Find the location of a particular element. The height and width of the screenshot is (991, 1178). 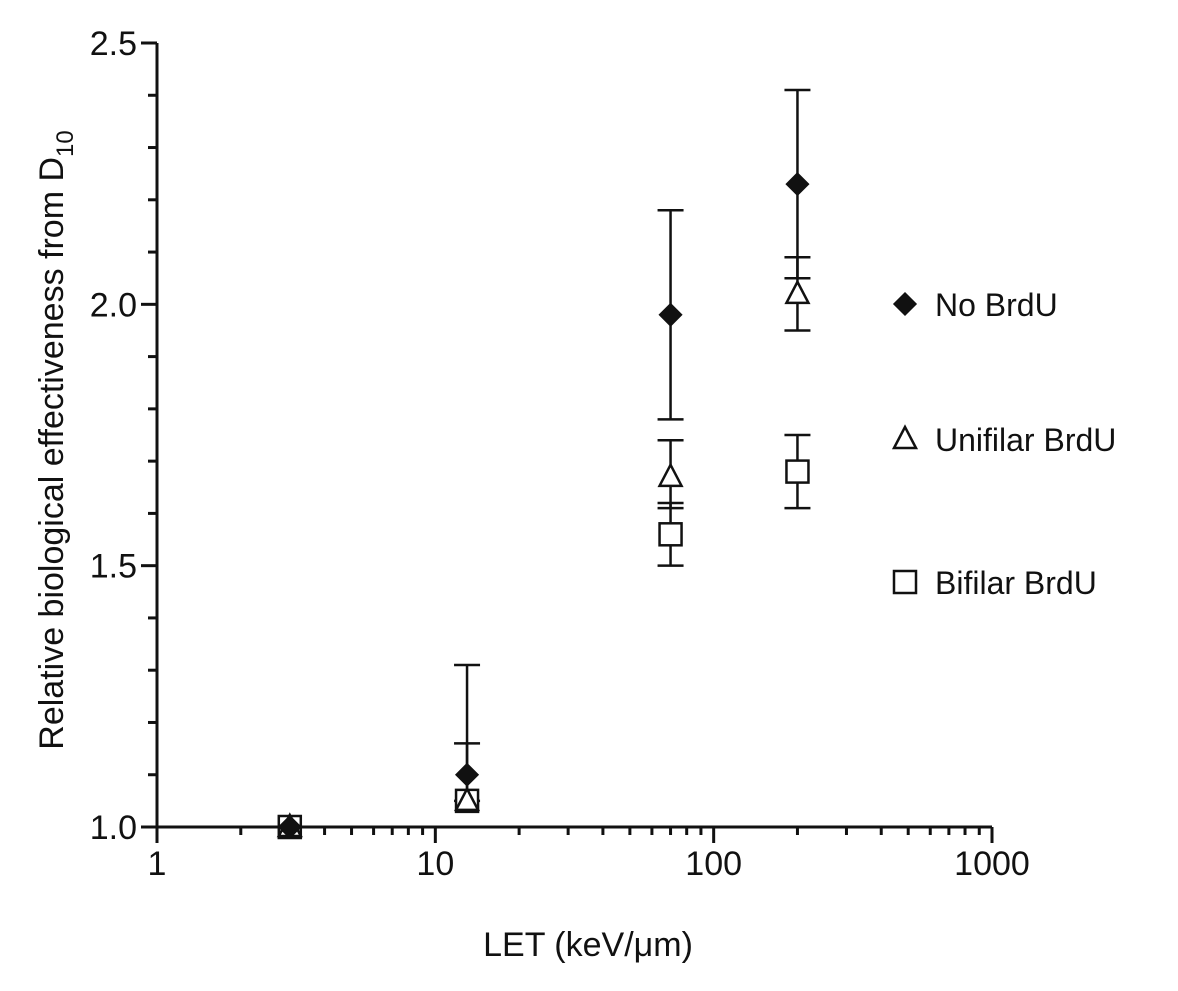

legend-label: Bifilar BrdU is located at coordinates (1016, 583).